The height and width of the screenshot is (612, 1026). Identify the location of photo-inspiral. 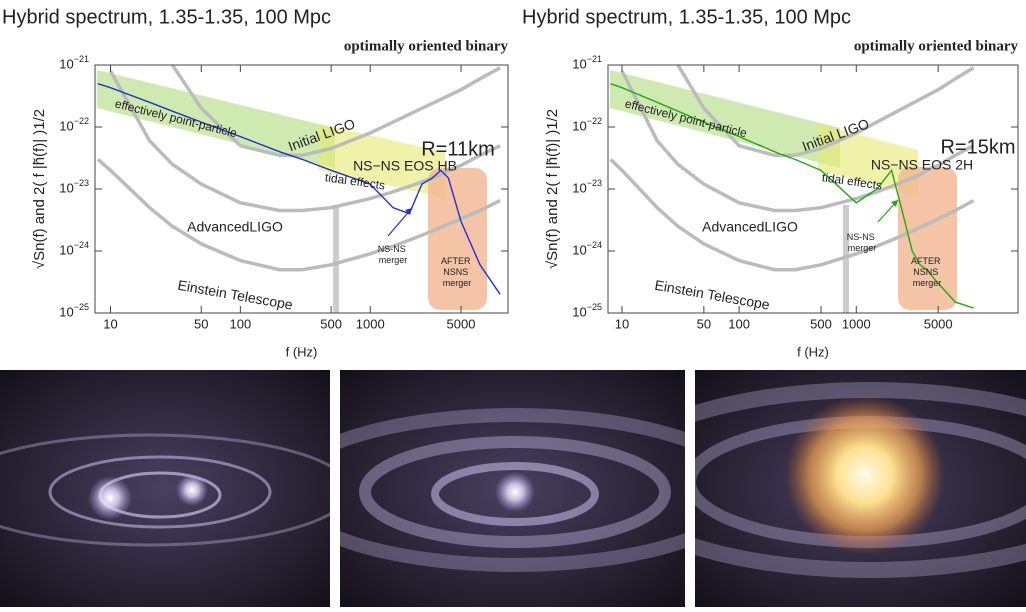
(165, 488).